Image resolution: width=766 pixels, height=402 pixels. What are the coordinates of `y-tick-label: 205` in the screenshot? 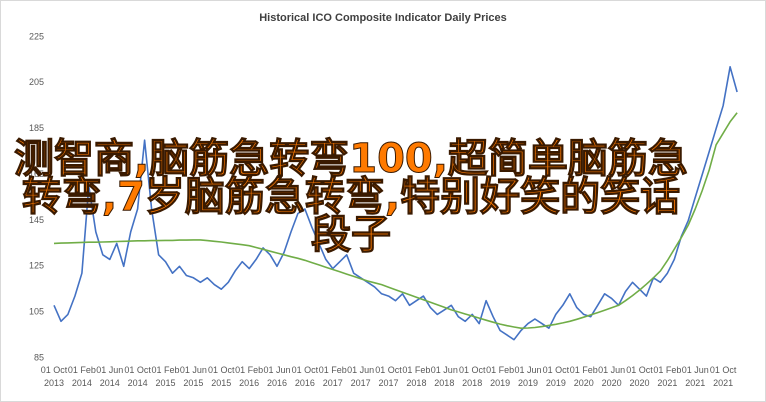 It's located at (36, 82).